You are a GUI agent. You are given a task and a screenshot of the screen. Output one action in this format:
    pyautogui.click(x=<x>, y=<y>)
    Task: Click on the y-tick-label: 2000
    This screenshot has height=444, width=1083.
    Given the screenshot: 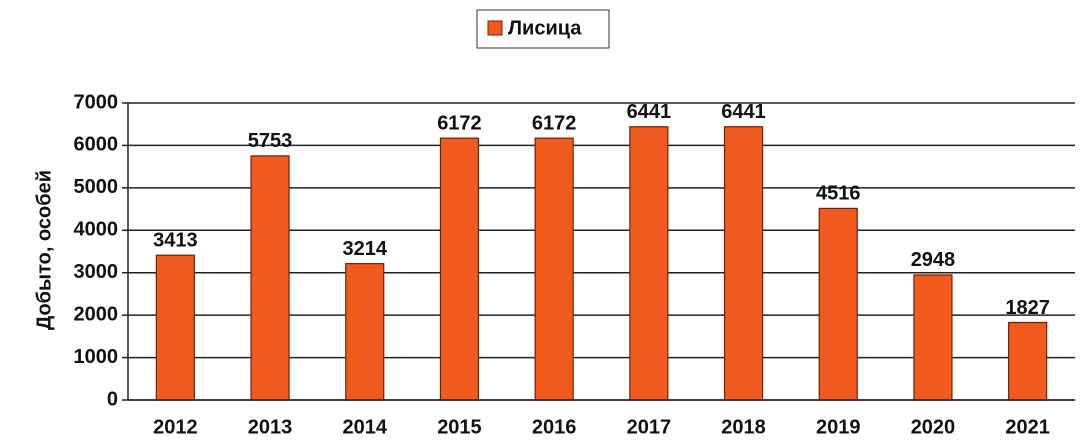 What is the action you would take?
    pyautogui.click(x=96, y=314)
    